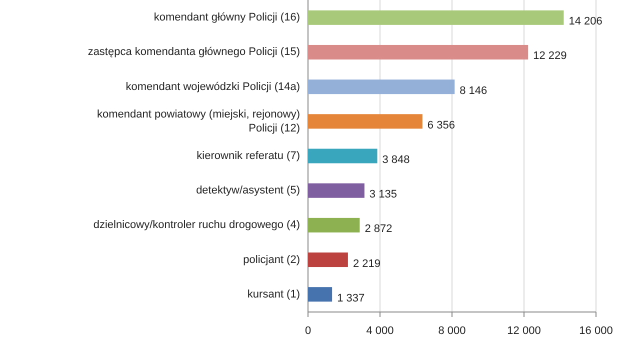 The image size is (634, 357). Describe the element at coordinates (194, 52) in the screenshot. I see `y-tick-label: zastępca komendanta głównego Policji (15)` at that location.